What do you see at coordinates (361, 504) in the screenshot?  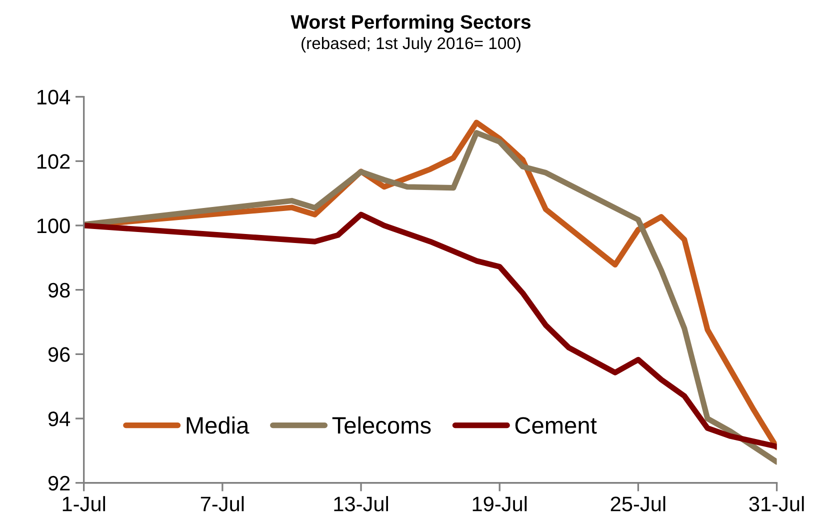 I see `x-tick-label: 13-Jul` at bounding box center [361, 504].